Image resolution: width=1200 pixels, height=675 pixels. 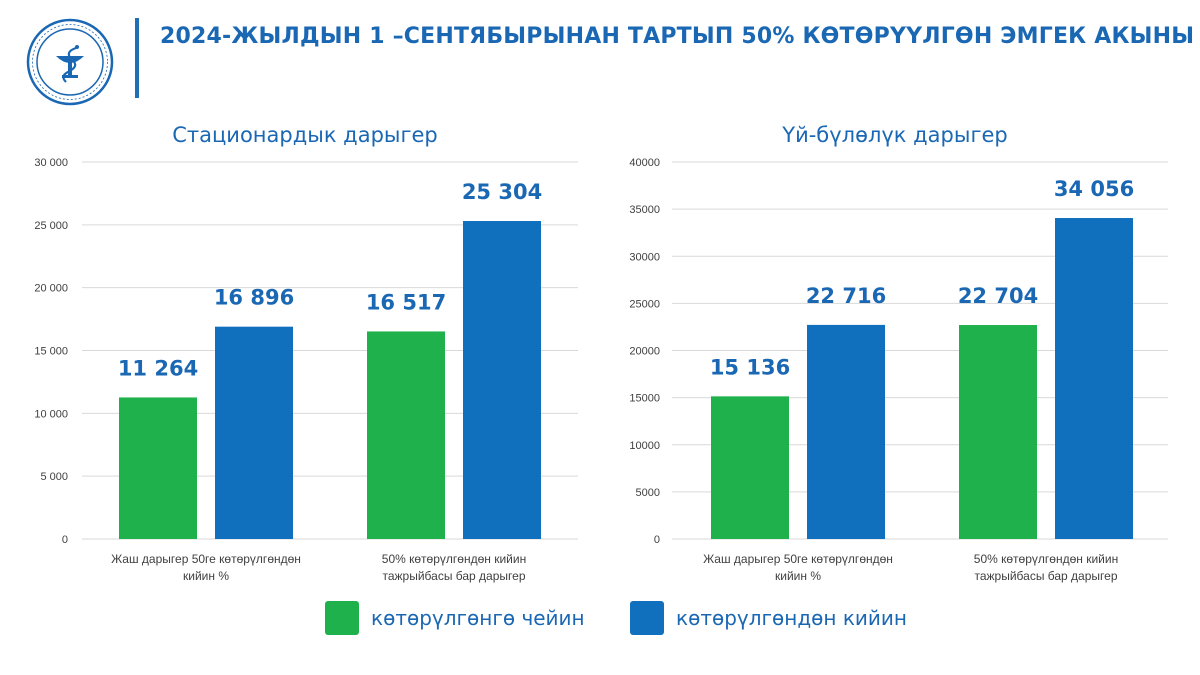 I want to click on y-tick-label: 35000, so click(x=644, y=210).